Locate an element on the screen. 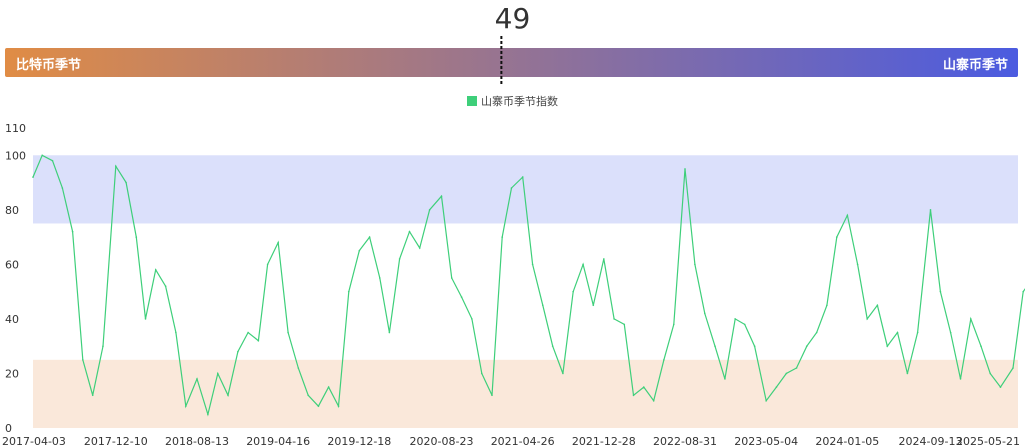 The width and height of the screenshot is (1025, 448). chart-legend: 山寨币季节指数 is located at coordinates (512, 101).